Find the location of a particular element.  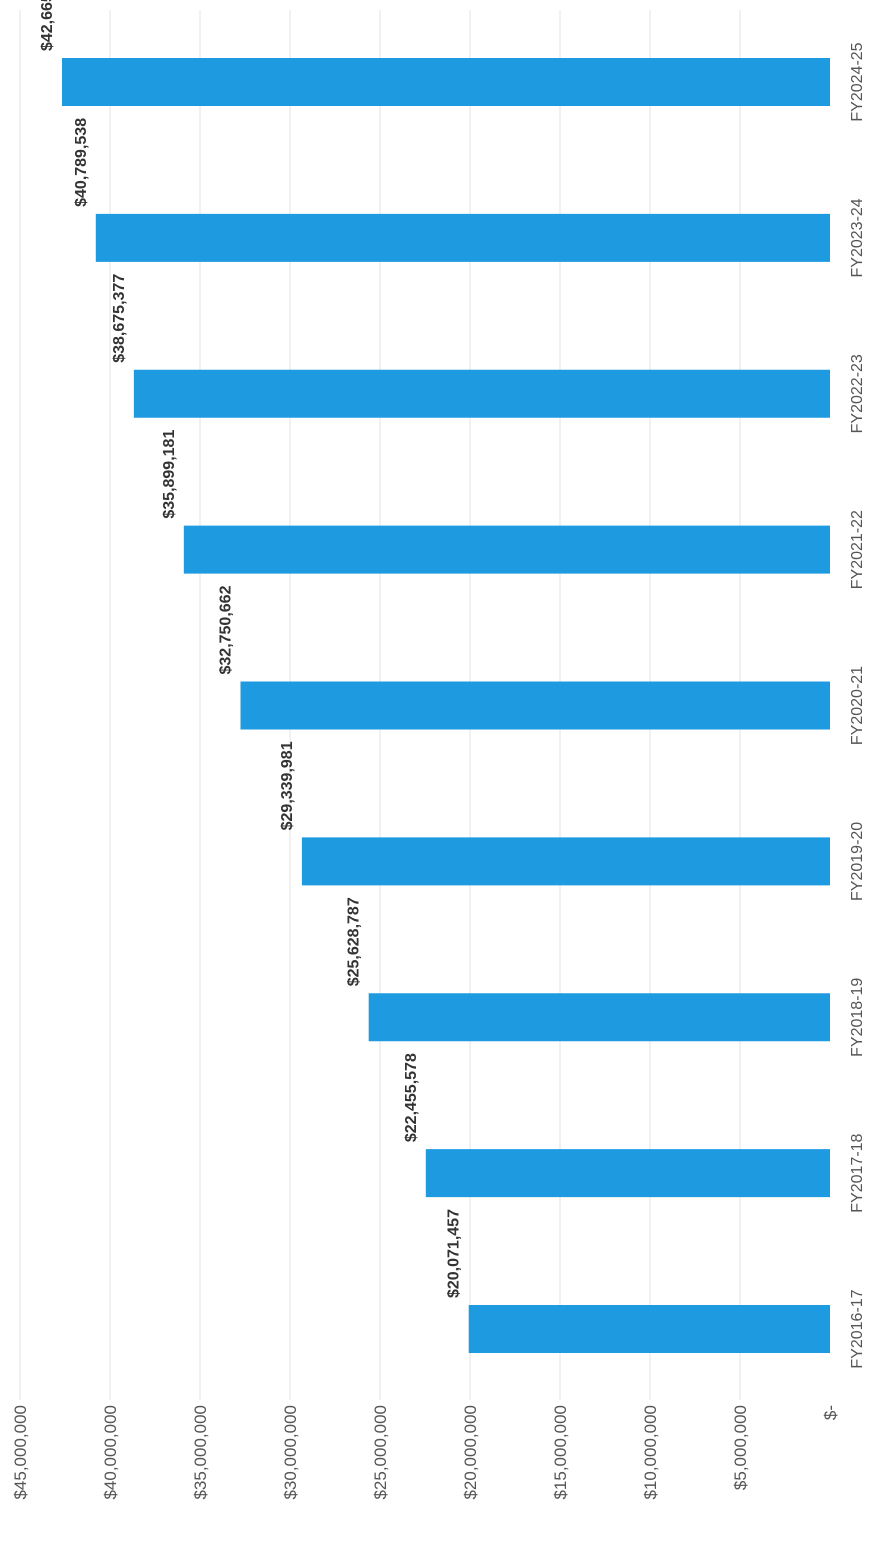

category-tick-label: FY2023-24 is located at coordinates (857, 237).